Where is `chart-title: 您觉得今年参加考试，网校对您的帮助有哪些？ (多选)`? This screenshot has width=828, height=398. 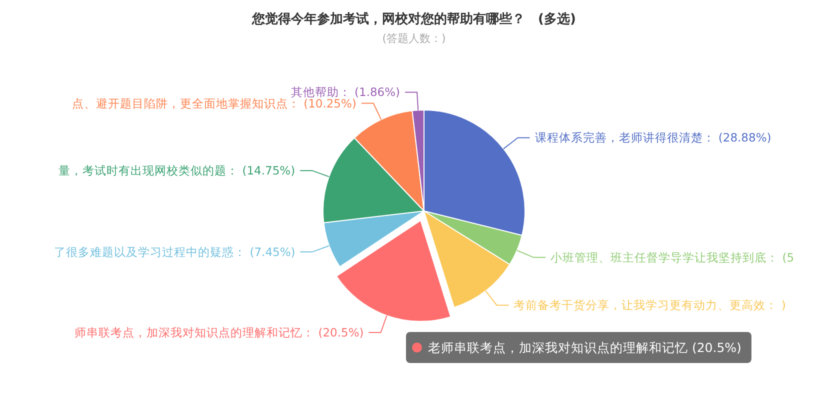
chart-title: 您觉得今年参加考试，网校对您的帮助有哪些？ (多选) is located at coordinates (413, 19).